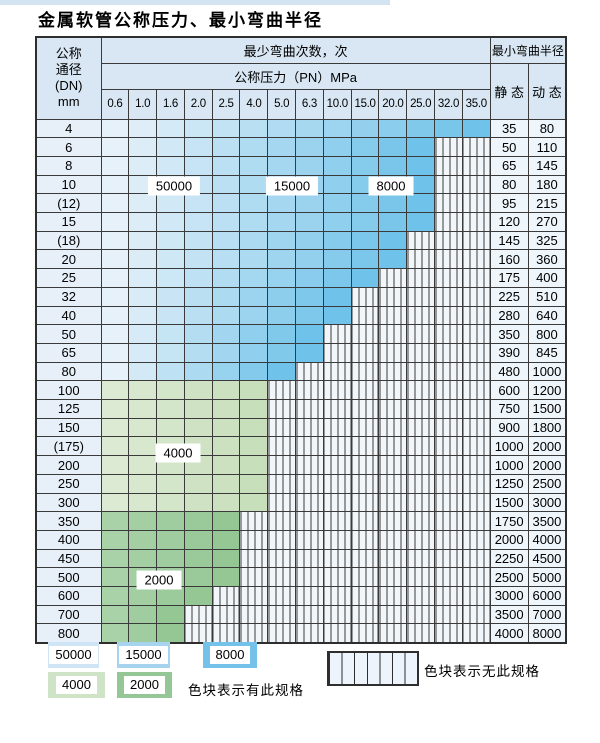 This screenshot has height=743, width=600. I want to click on dn-cell: 65, so click(68, 352).